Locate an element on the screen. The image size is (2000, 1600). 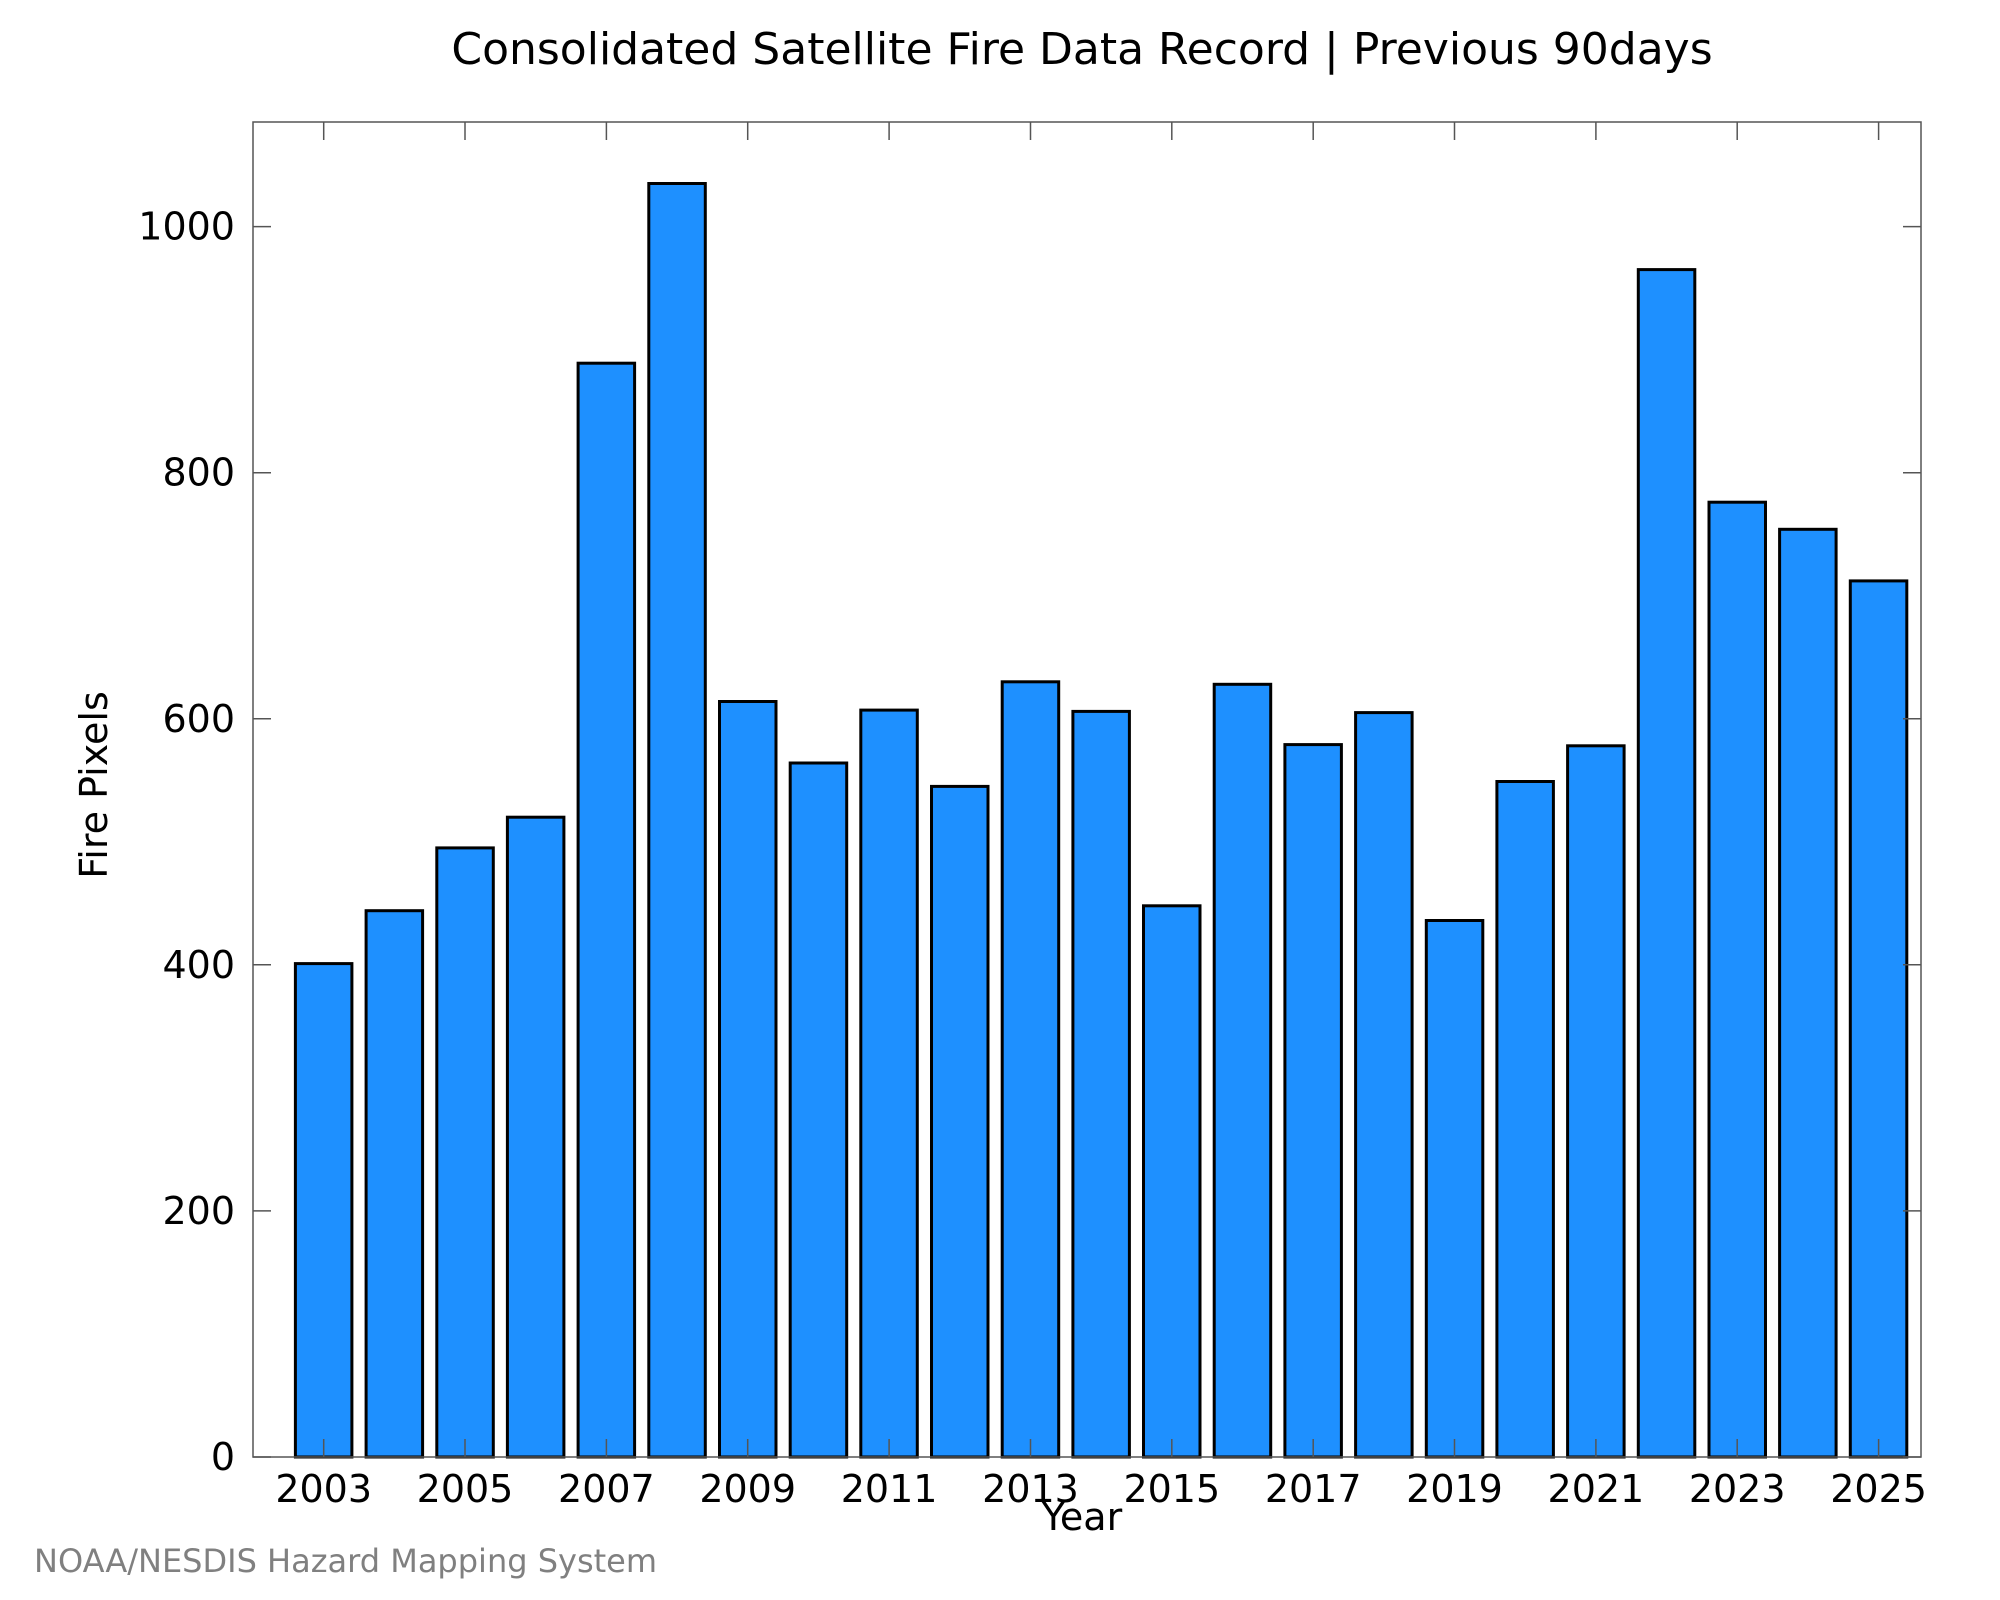
bar-2017 is located at coordinates (1313, 1101).